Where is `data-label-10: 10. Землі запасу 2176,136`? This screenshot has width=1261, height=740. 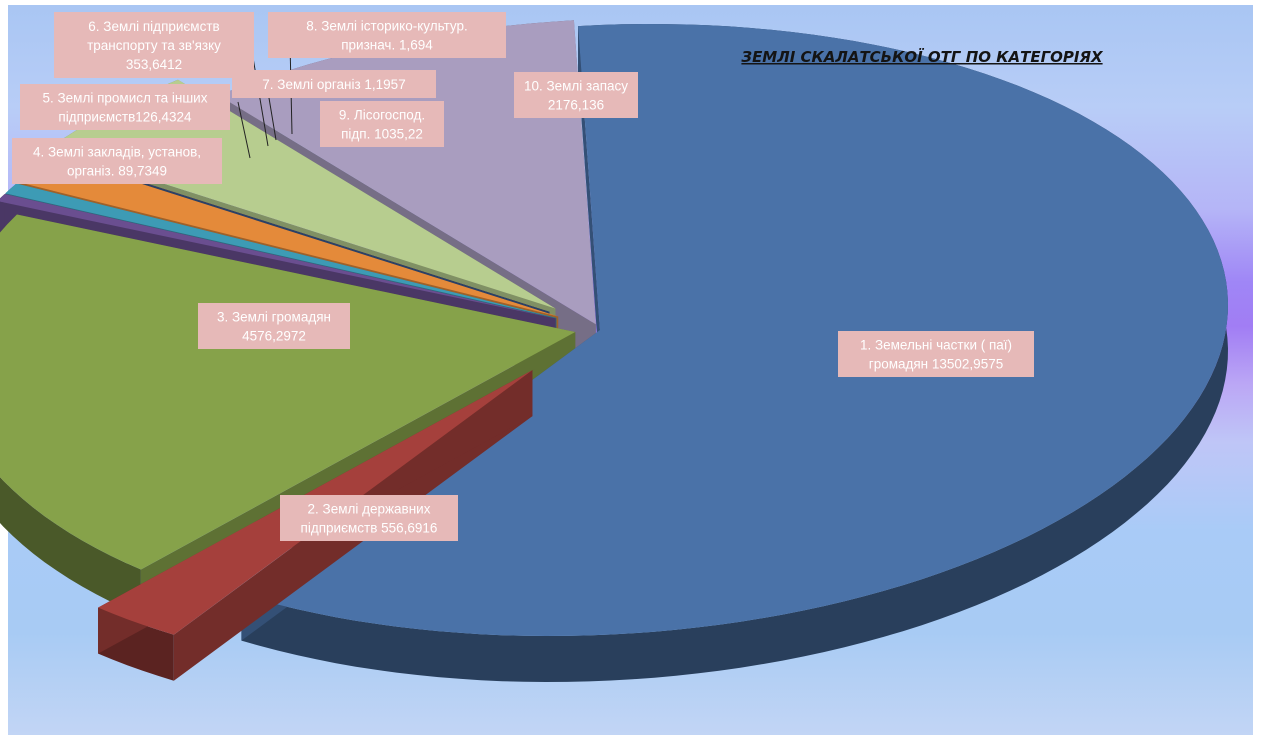
data-label-10: 10. Землі запасу 2176,136 is located at coordinates (576, 95).